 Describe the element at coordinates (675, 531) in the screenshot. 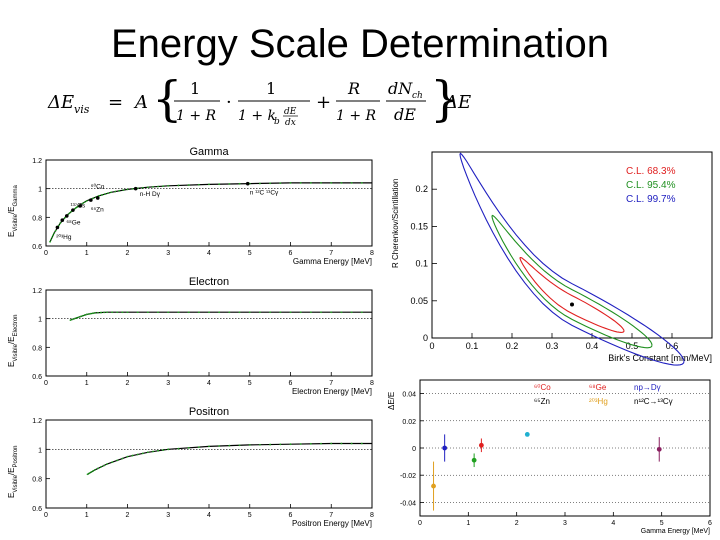

I see `x-axis-label: Gamma Energy [MeV]` at that location.